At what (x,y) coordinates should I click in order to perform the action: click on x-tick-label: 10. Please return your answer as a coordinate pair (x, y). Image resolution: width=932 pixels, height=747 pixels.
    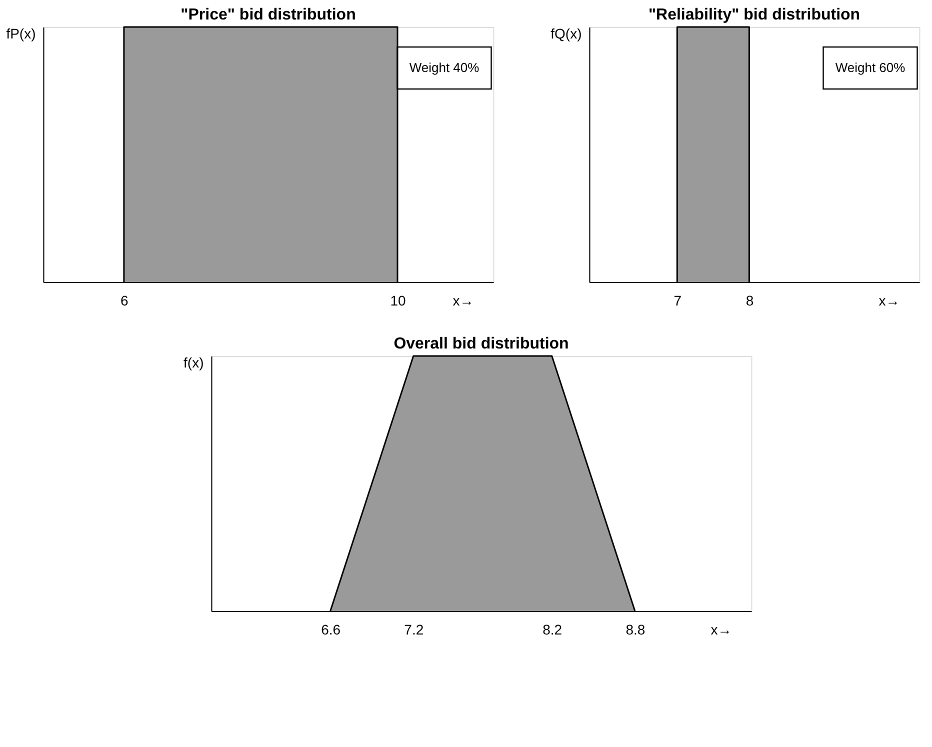
    Looking at the image, I should click on (398, 300).